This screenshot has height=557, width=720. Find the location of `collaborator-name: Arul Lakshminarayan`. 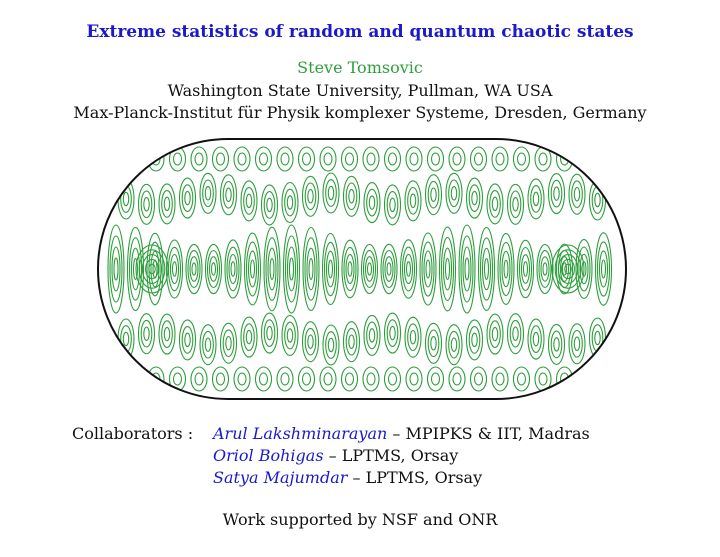

collaborator-name: Arul Lakshminarayan is located at coordinates (300, 433).